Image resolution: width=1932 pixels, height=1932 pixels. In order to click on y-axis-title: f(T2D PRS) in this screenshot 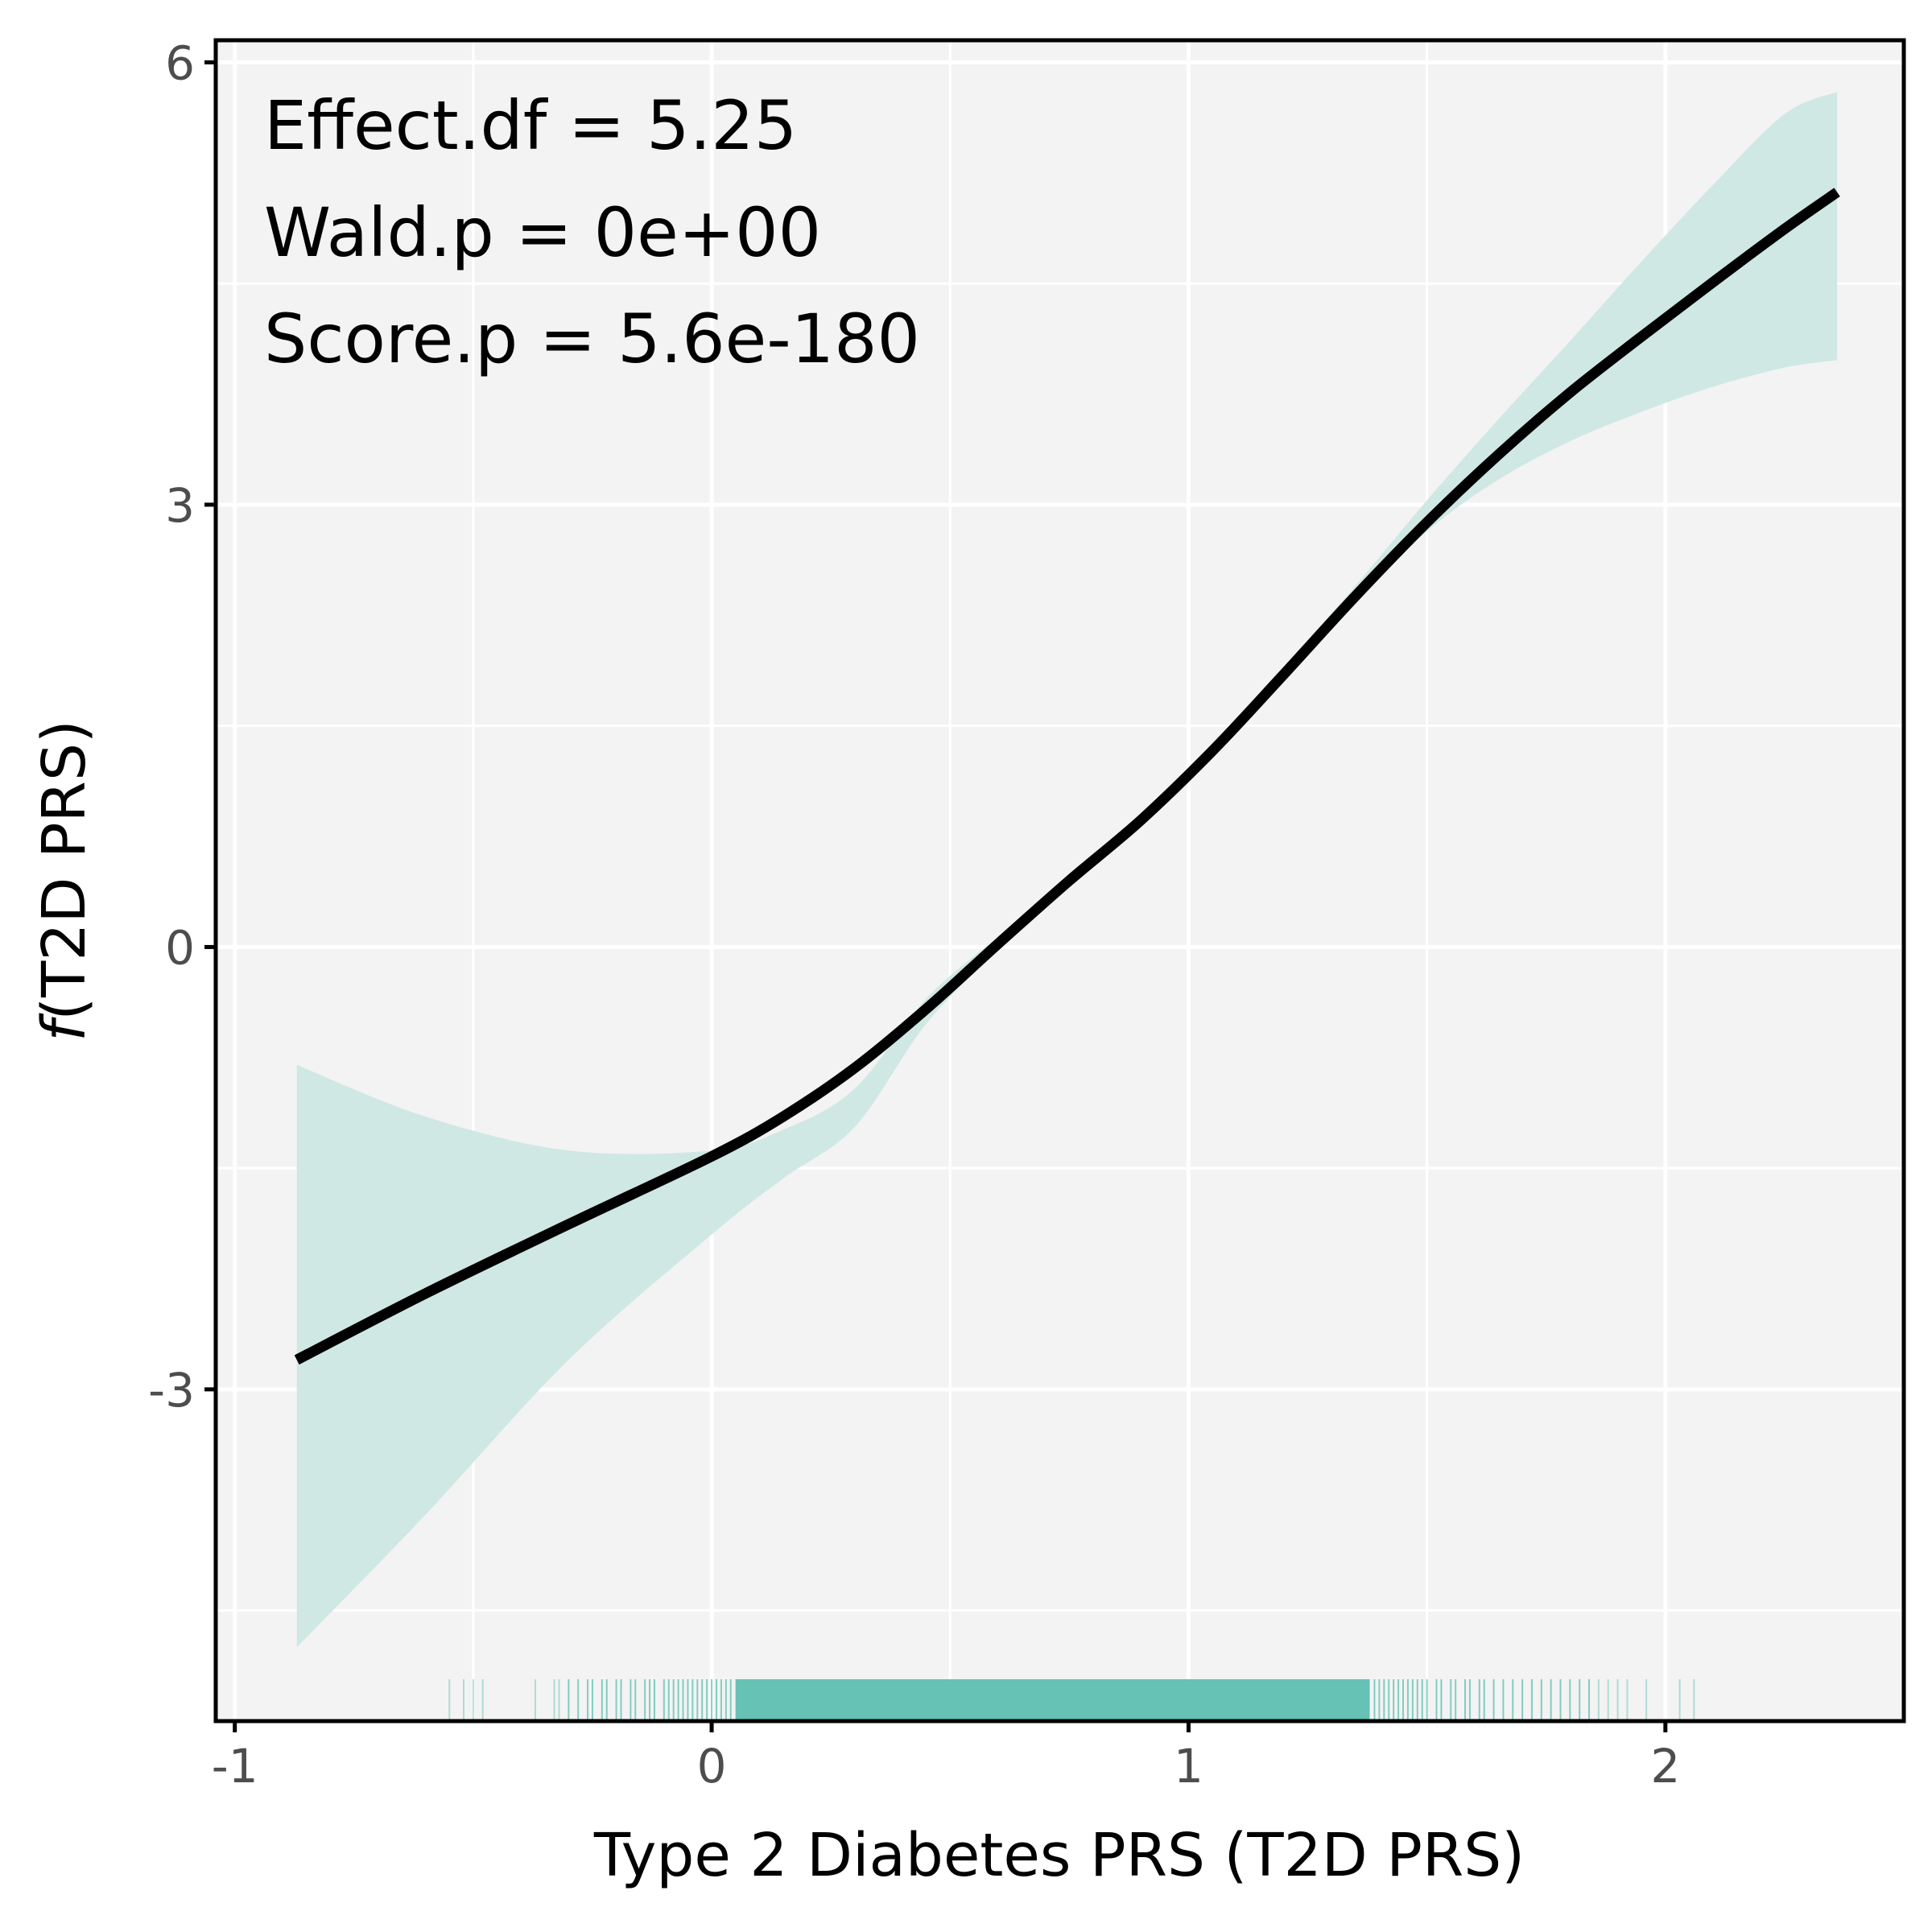, I will do `click(64, 881)`.